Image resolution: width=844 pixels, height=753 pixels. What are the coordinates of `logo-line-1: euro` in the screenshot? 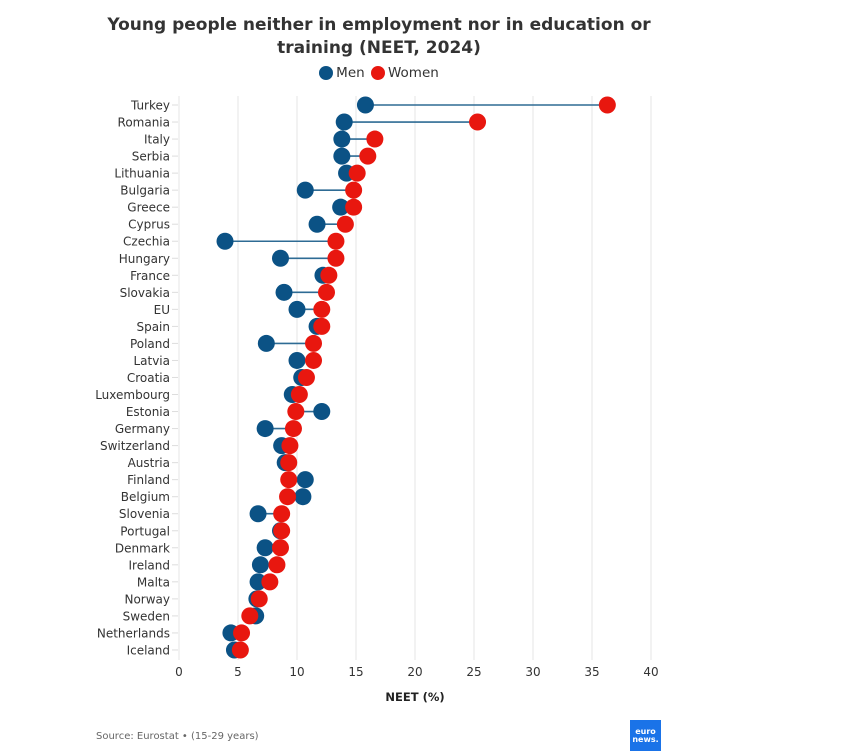 It's located at (645, 731).